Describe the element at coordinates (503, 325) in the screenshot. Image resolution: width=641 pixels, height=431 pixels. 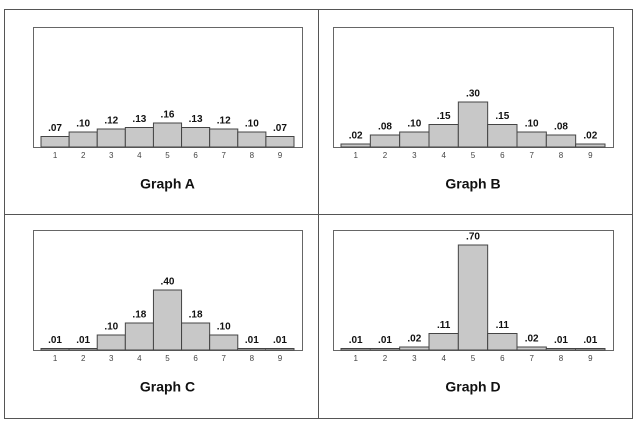
I see `value-label: .11` at that location.